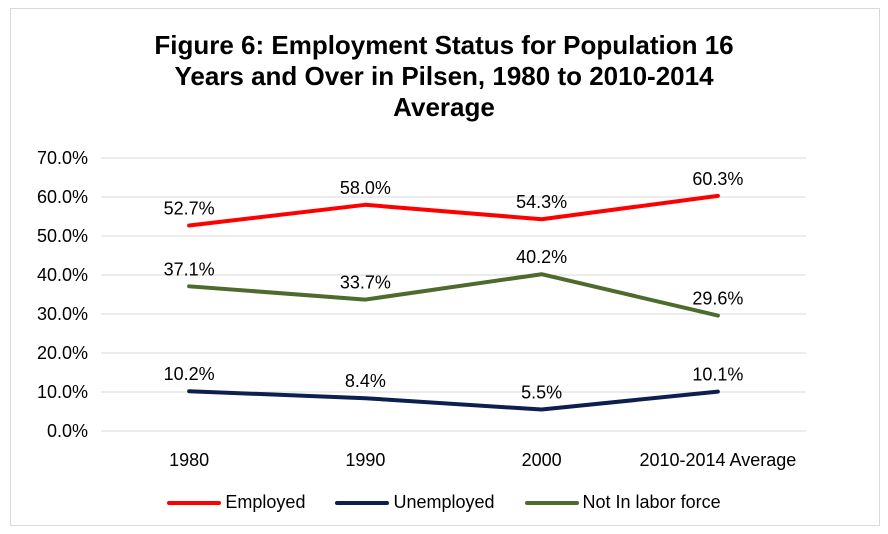 This screenshot has height=534, width=888. Describe the element at coordinates (62, 158) in the screenshot. I see `y-tick-label: 70.0%` at that location.